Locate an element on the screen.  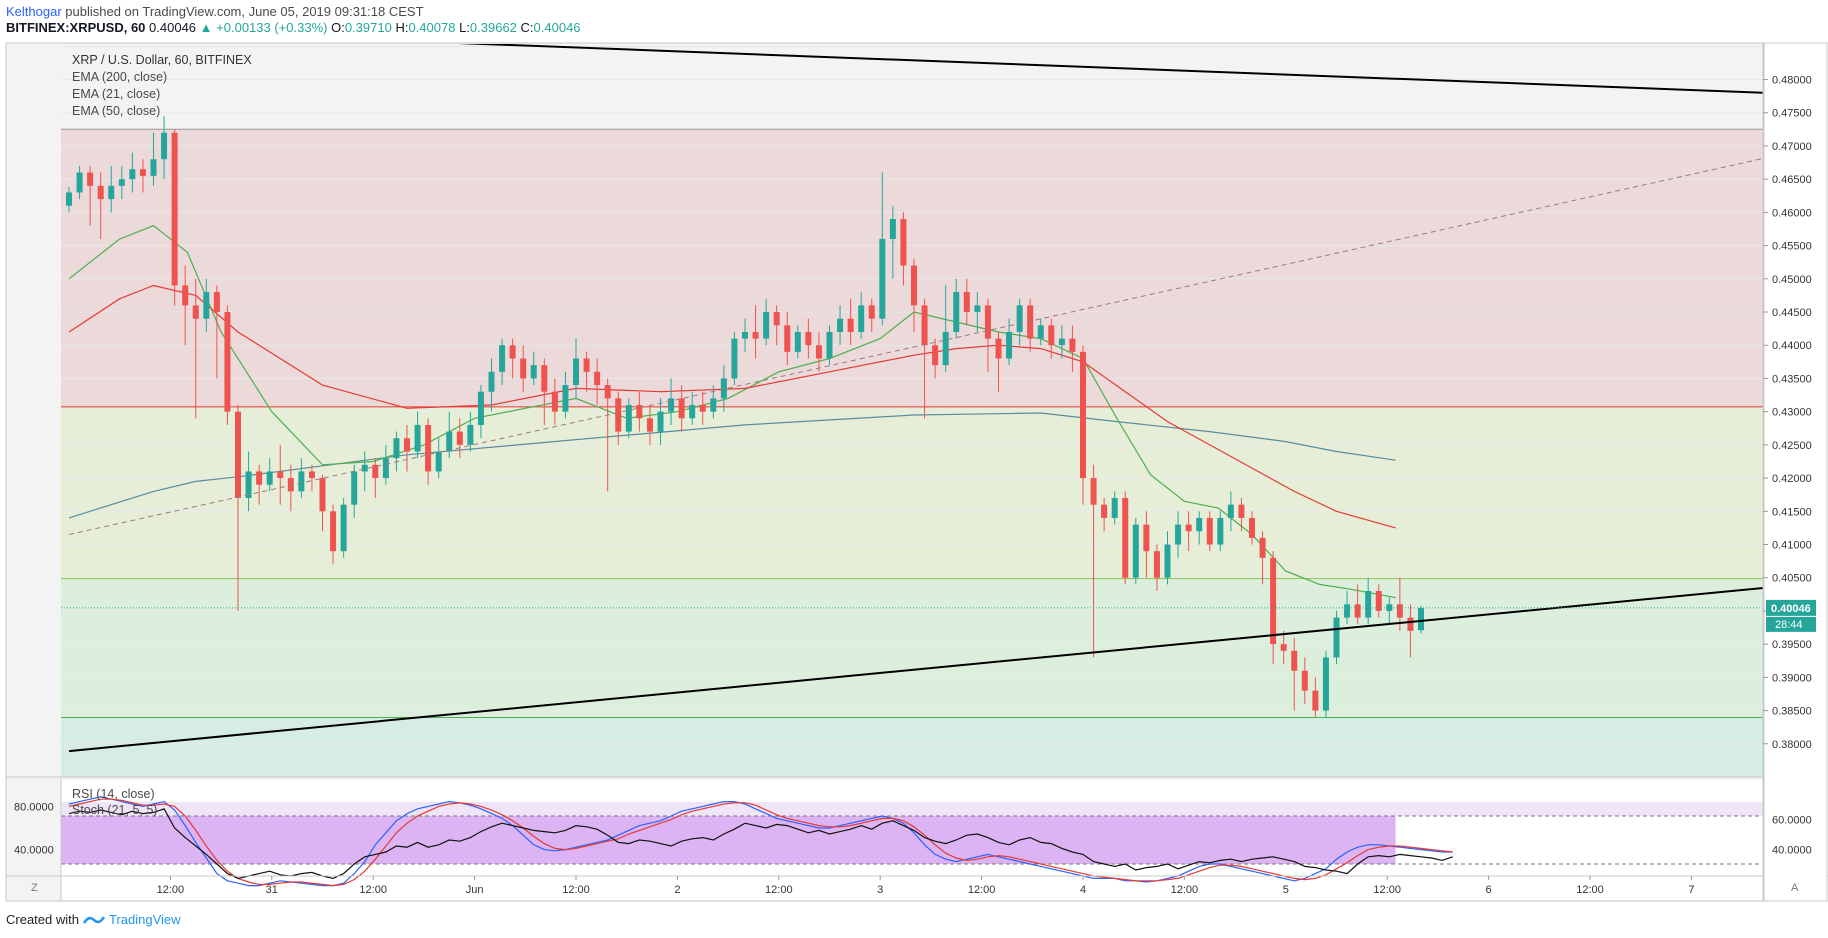
open-label: O: is located at coordinates (338, 27).